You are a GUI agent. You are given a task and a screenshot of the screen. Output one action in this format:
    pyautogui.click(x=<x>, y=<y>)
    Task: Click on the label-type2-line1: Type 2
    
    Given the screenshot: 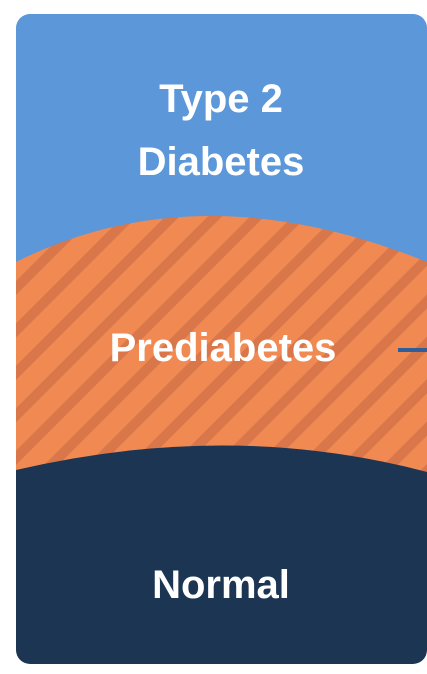 What is the action you would take?
    pyautogui.click(x=221, y=99)
    